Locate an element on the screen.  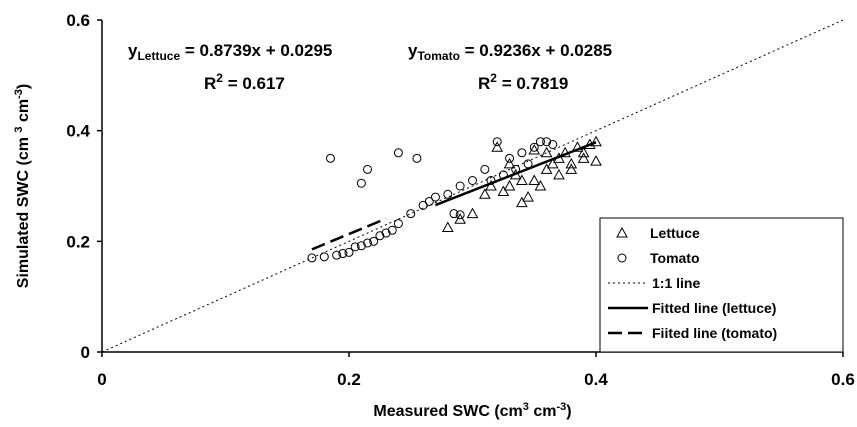
x-tick-label: 0.2 is located at coordinates (349, 379).